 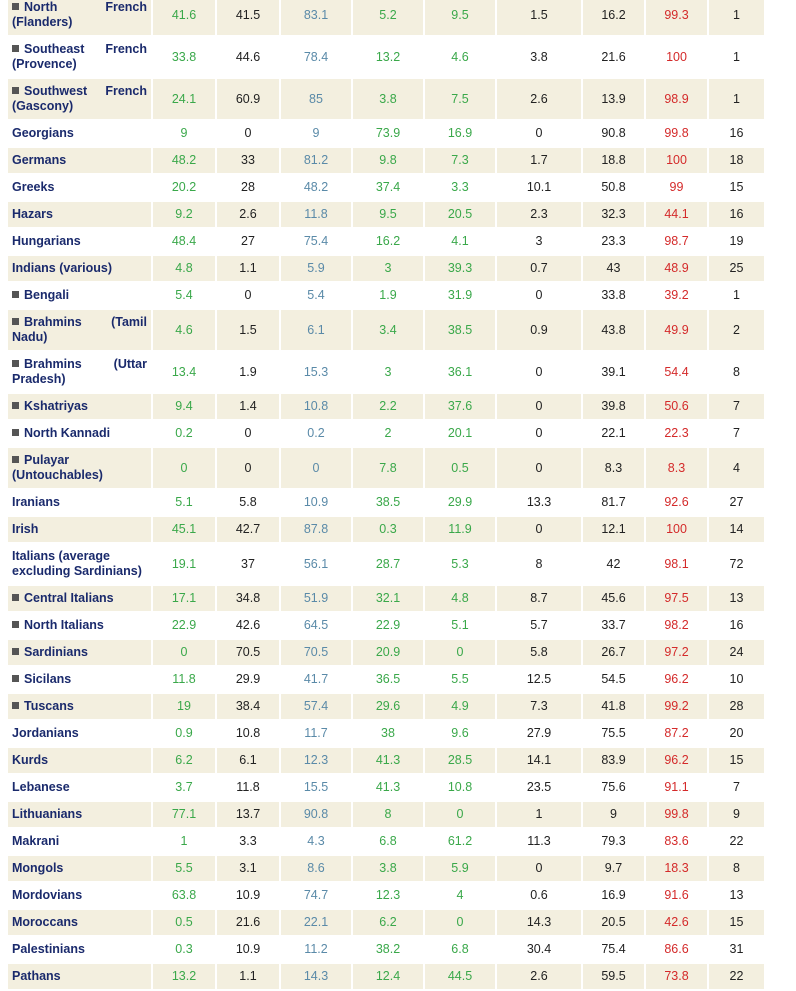 I want to click on value-cell: 48.4, so click(x=184, y=241).